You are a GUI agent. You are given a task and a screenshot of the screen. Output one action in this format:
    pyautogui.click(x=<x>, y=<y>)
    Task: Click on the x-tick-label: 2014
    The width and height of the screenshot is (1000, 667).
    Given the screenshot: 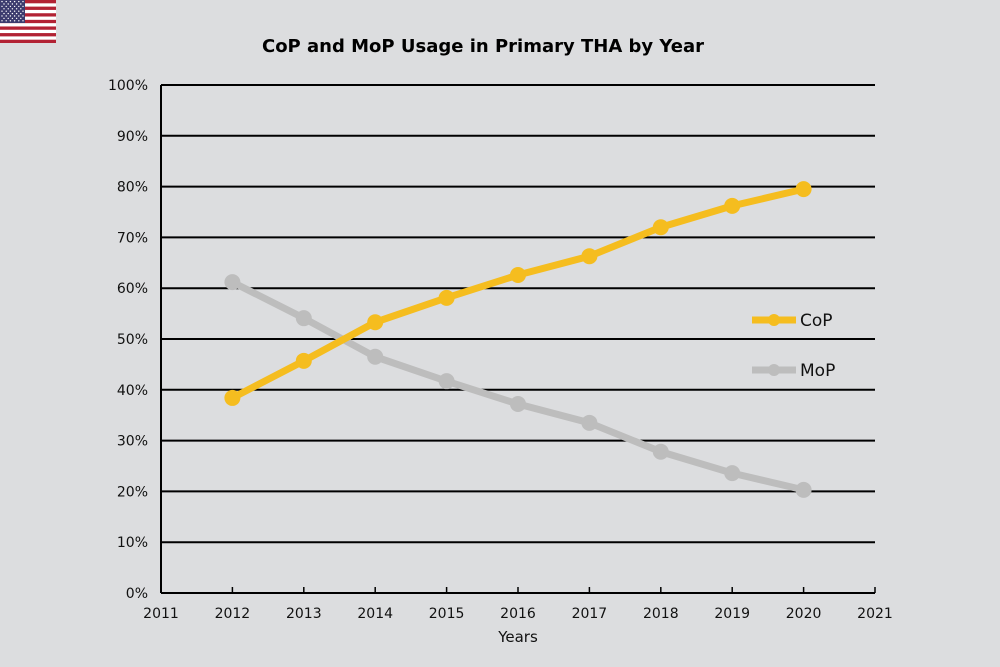 What is the action you would take?
    pyautogui.click(x=375, y=614)
    